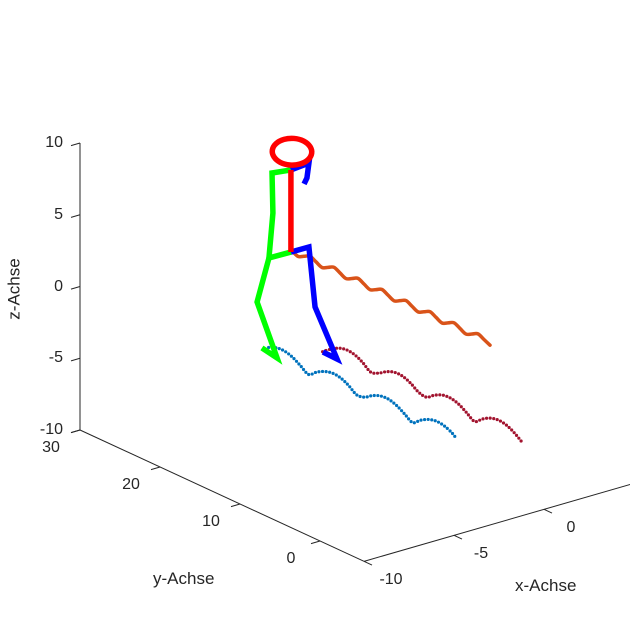  I want to click on y-tick-label: 30, so click(51, 447).